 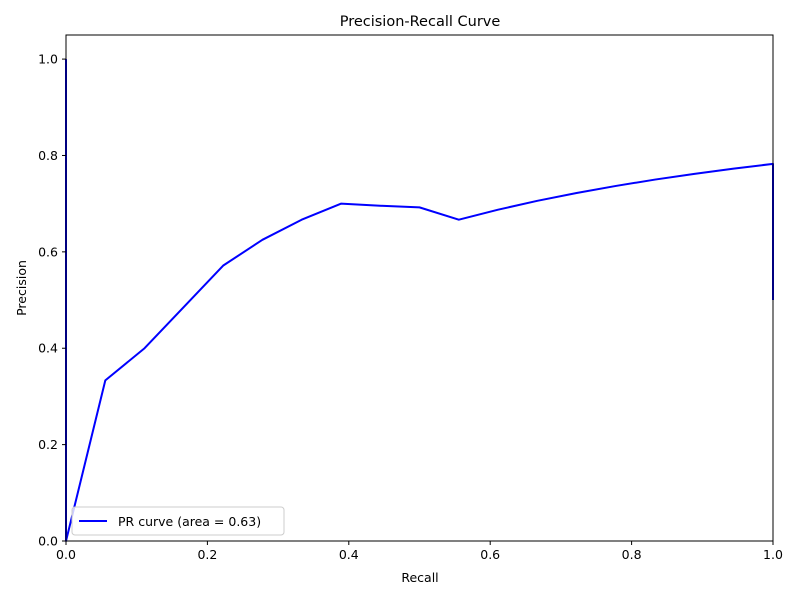 I want to click on legend: PR curve (area = 0.63), so click(x=178, y=521).